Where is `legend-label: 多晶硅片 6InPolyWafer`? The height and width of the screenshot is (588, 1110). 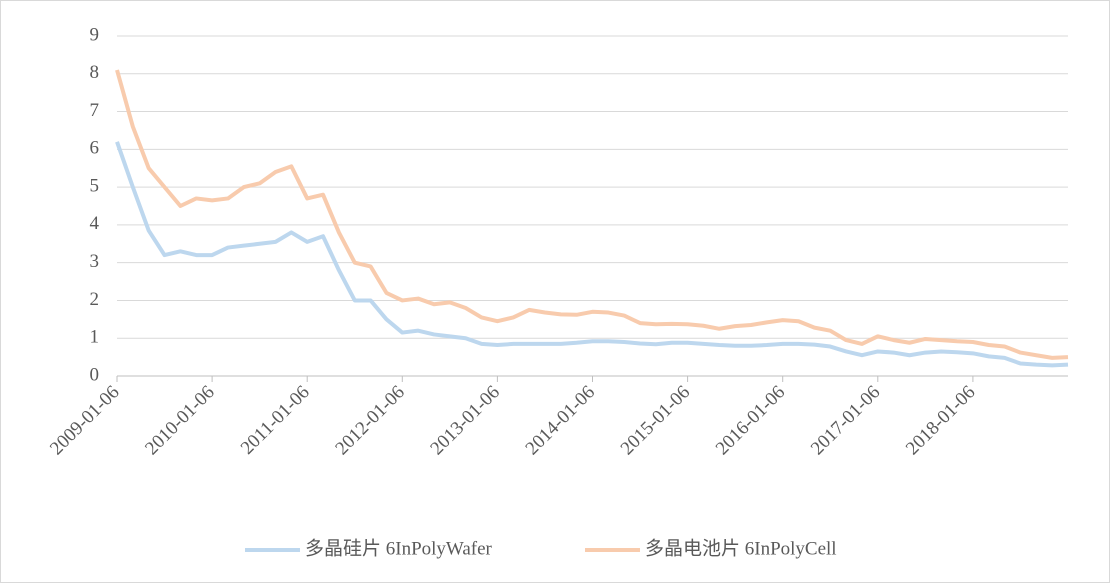
legend-label: 多晶硅片 6InPolyWafer is located at coordinates (399, 548).